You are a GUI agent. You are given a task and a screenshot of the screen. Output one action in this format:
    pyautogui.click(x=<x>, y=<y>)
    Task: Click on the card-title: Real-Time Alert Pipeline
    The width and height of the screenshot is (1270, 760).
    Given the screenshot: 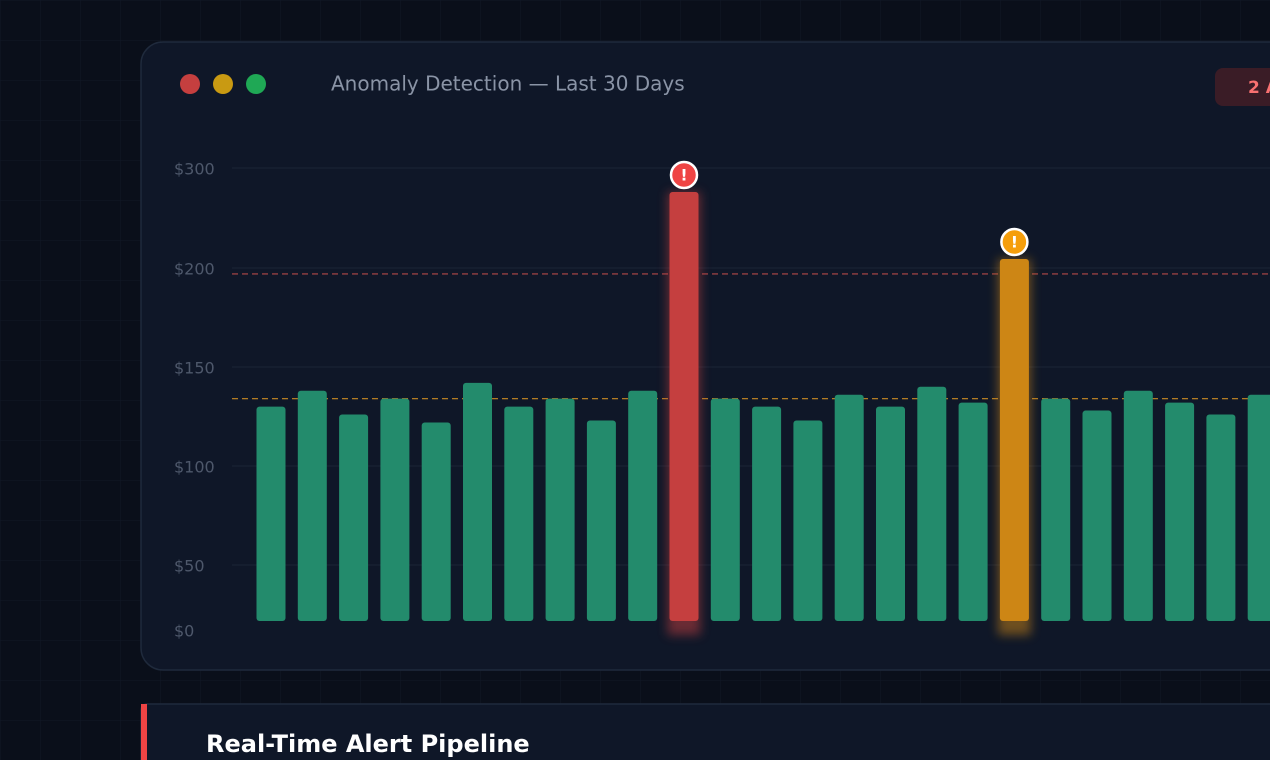 What is the action you would take?
    pyautogui.click(x=368, y=744)
    